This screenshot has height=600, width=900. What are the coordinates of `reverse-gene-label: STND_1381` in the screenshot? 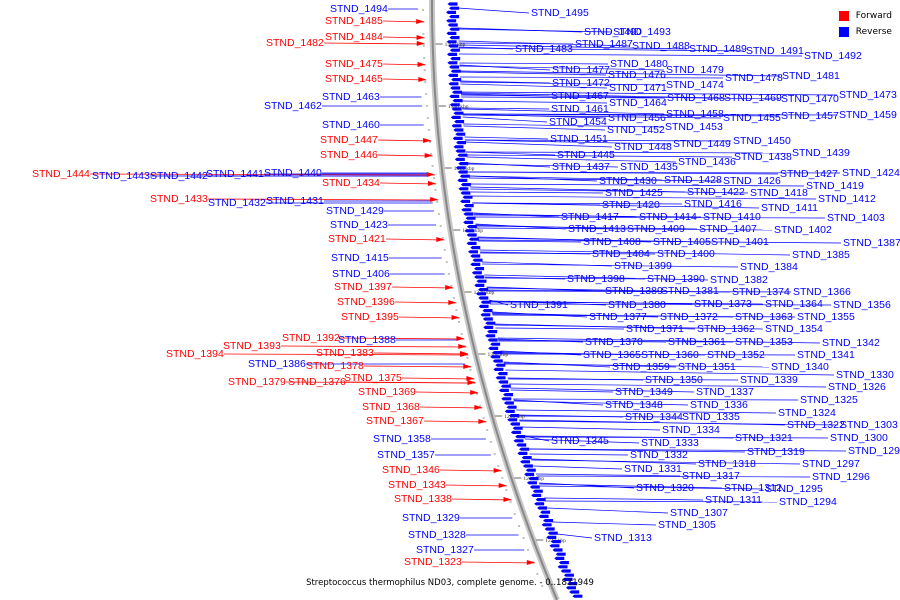 It's located at (690, 291).